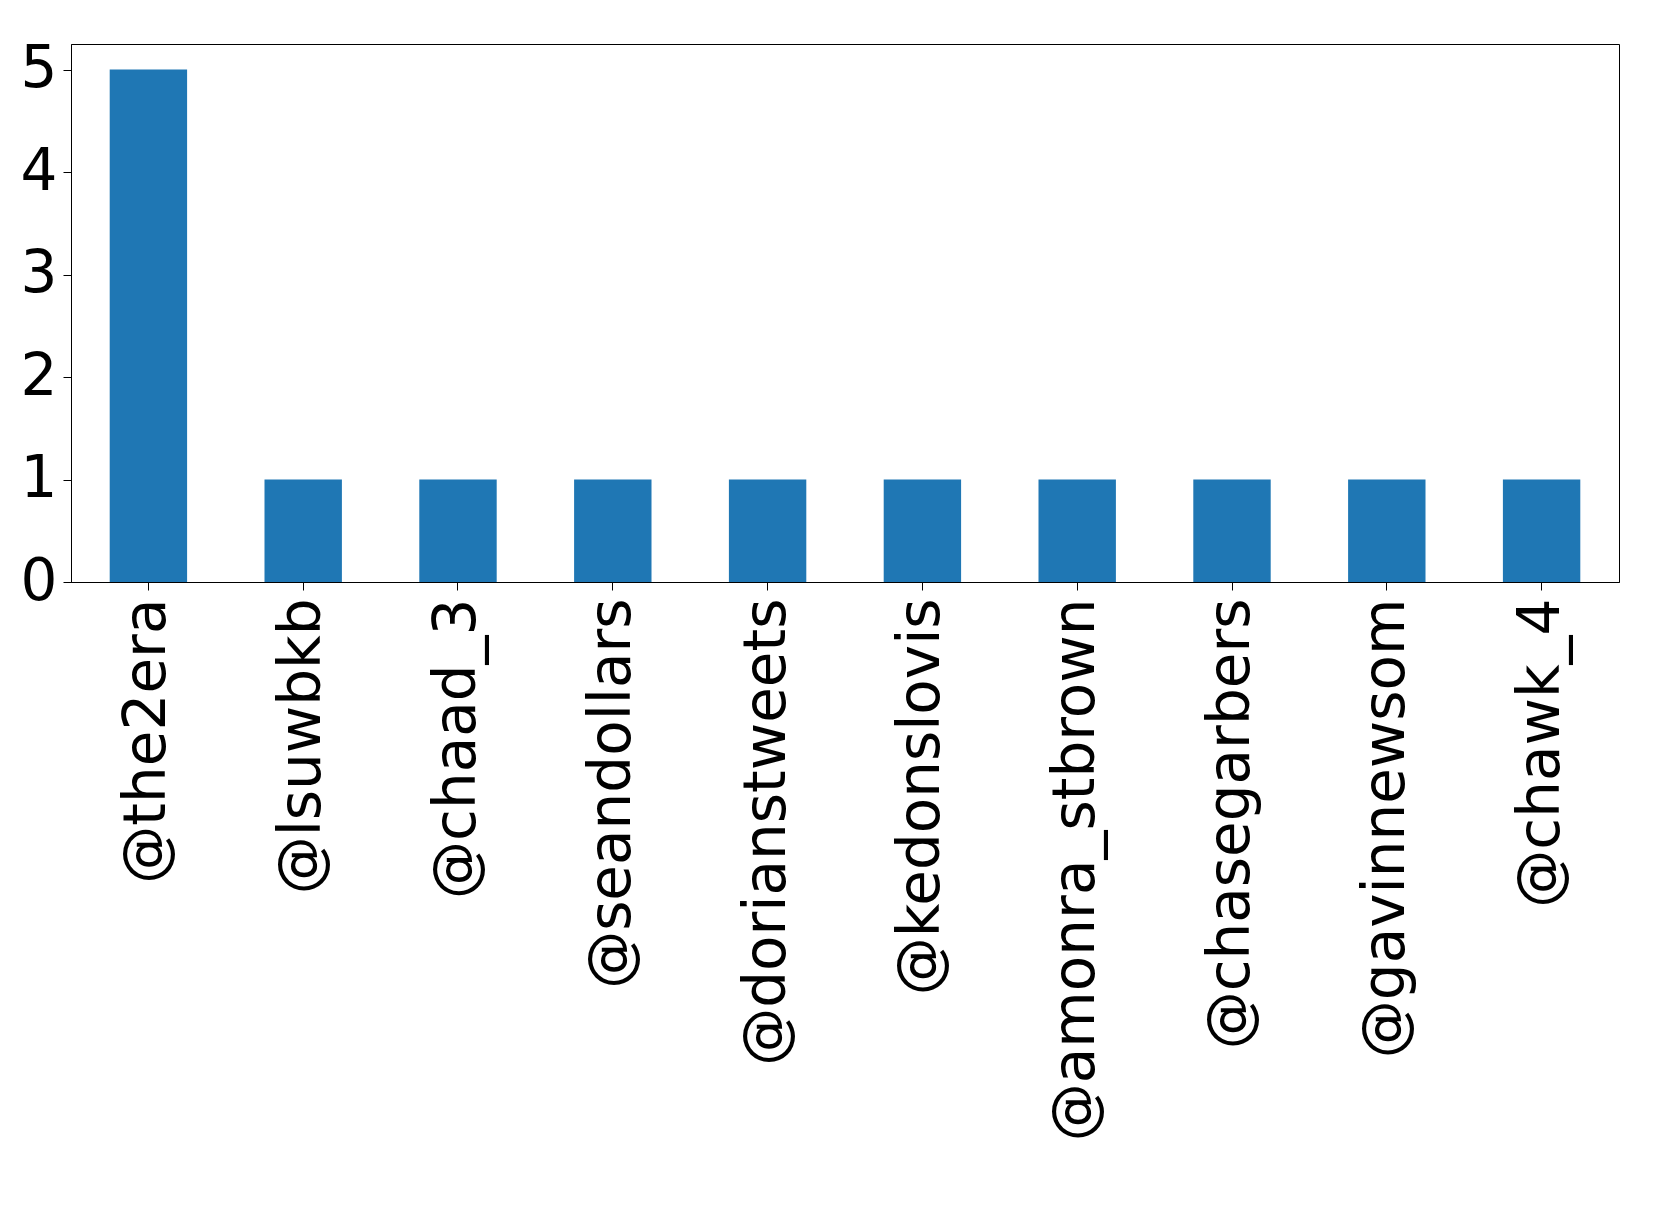 This screenshot has width=1679, height=1213. What do you see at coordinates (1538, 753) in the screenshot?
I see `x-tick-label: @chawk_4` at bounding box center [1538, 753].